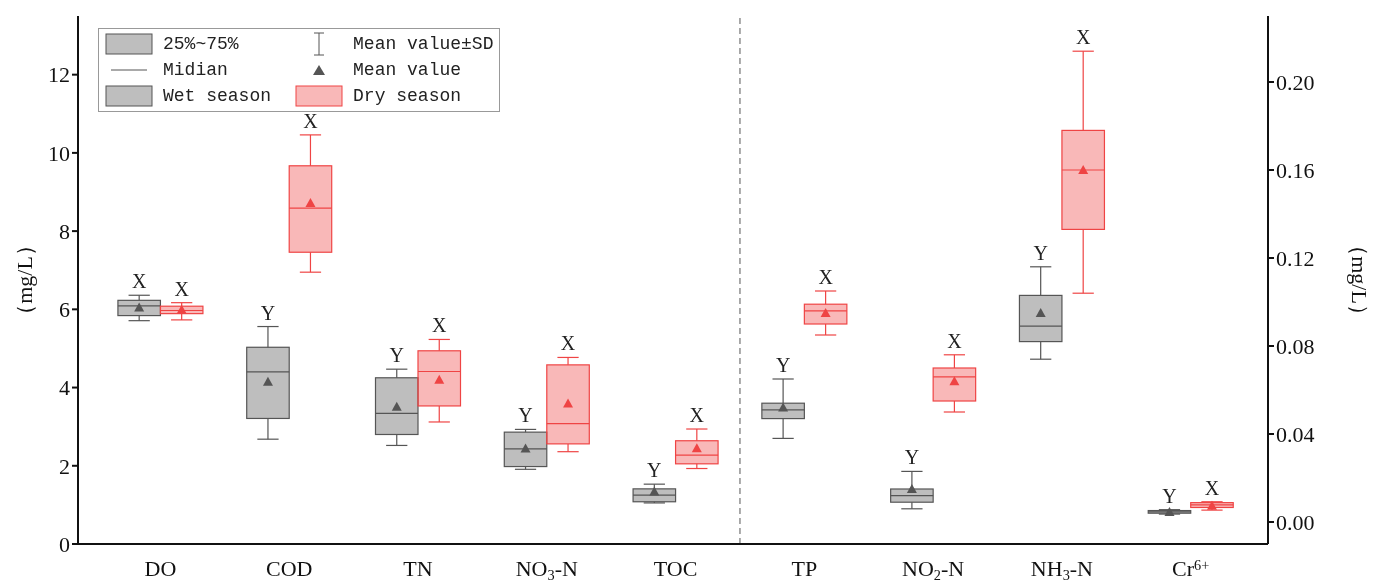 This screenshot has width=1384, height=584. I want to click on y-tick-label: 10, so click(59, 153).